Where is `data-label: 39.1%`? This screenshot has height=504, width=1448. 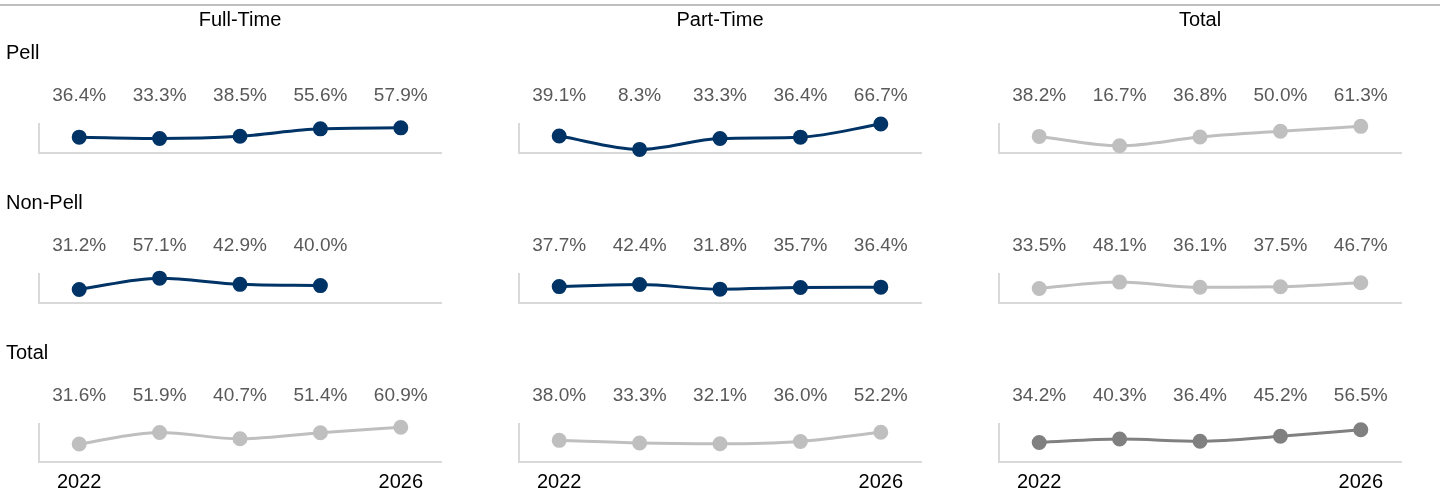 data-label: 39.1% is located at coordinates (559, 95).